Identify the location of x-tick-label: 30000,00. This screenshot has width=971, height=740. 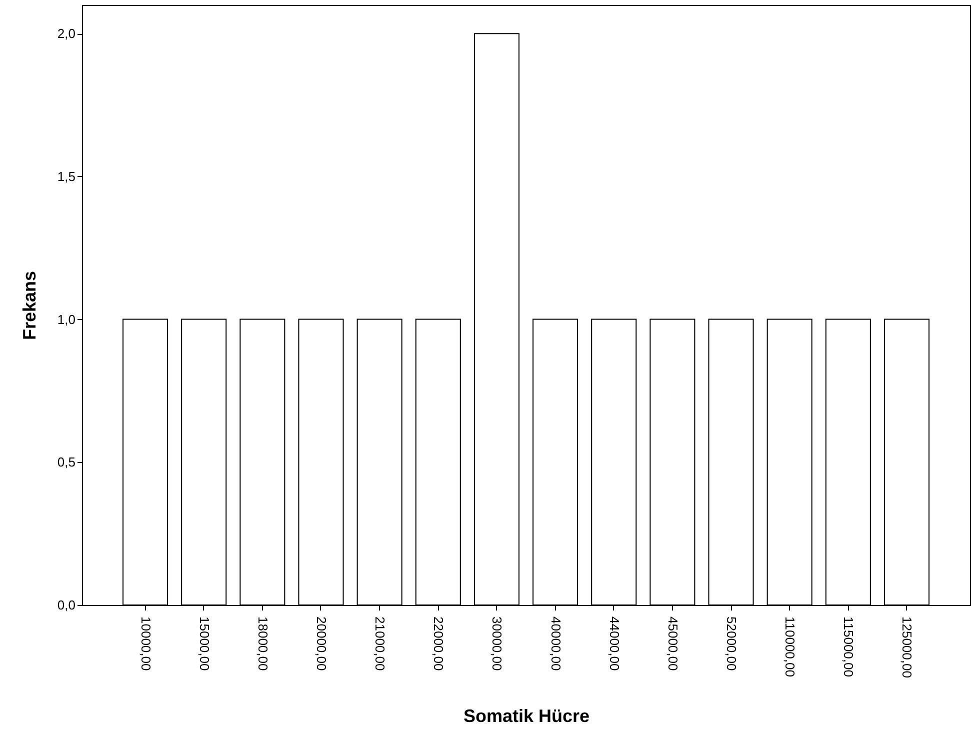
(497, 643).